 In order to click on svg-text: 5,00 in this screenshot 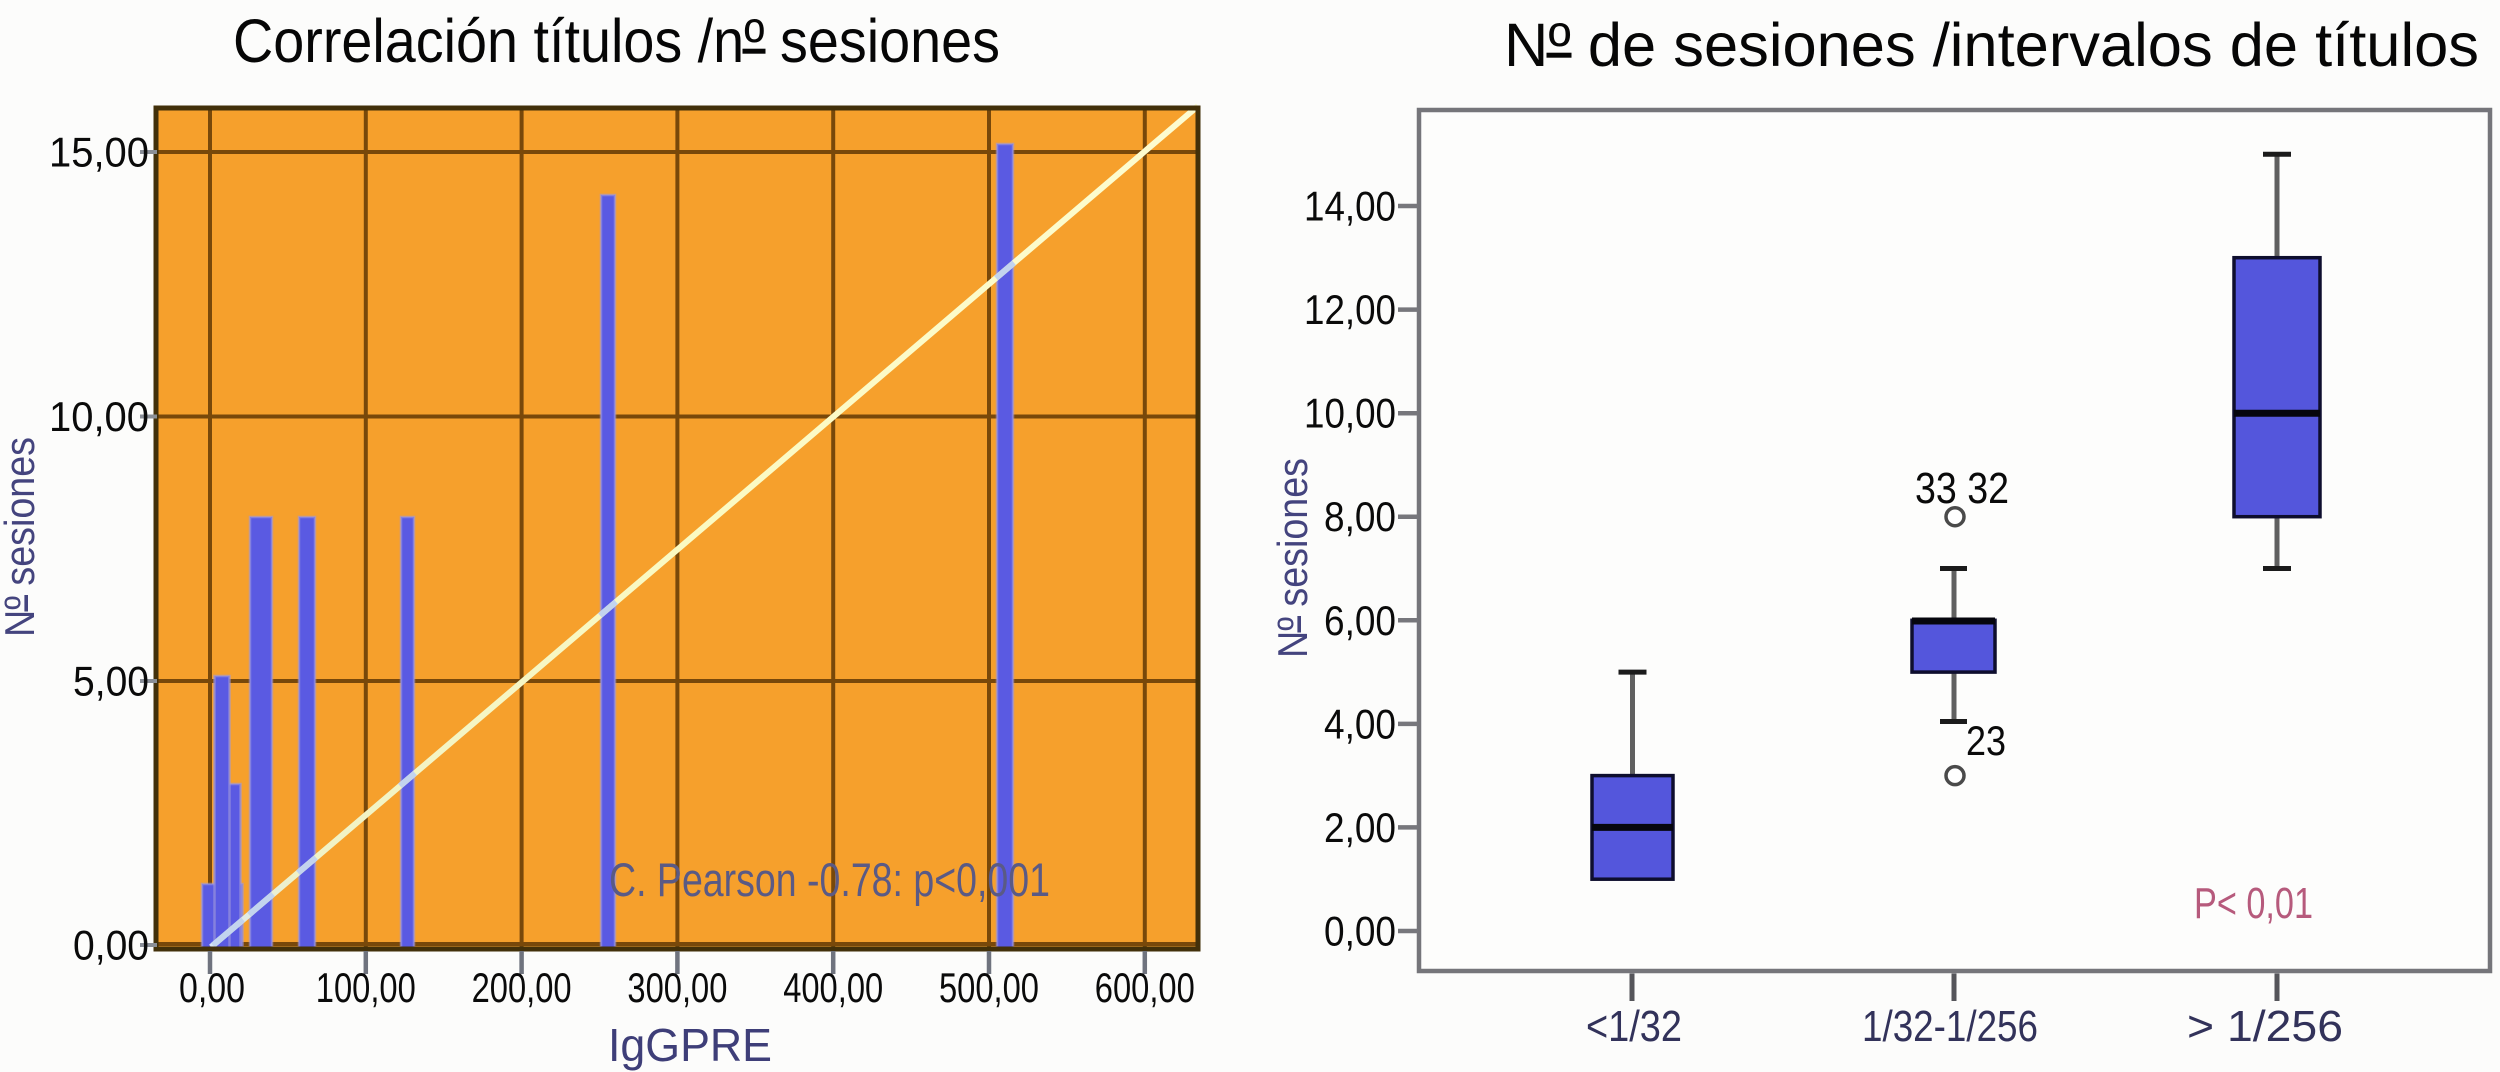, I will do `click(111, 681)`.